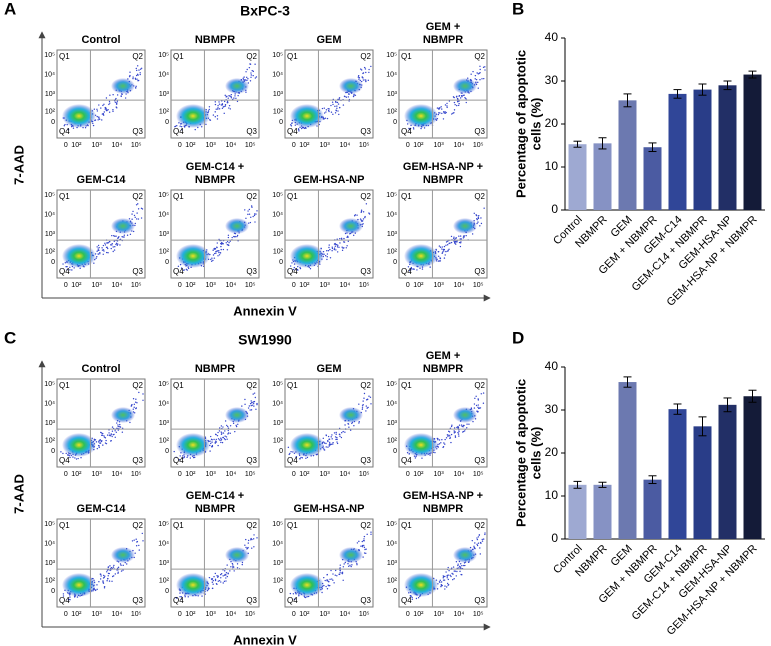  I want to click on y-tick-label: 10³, so click(50, 234).